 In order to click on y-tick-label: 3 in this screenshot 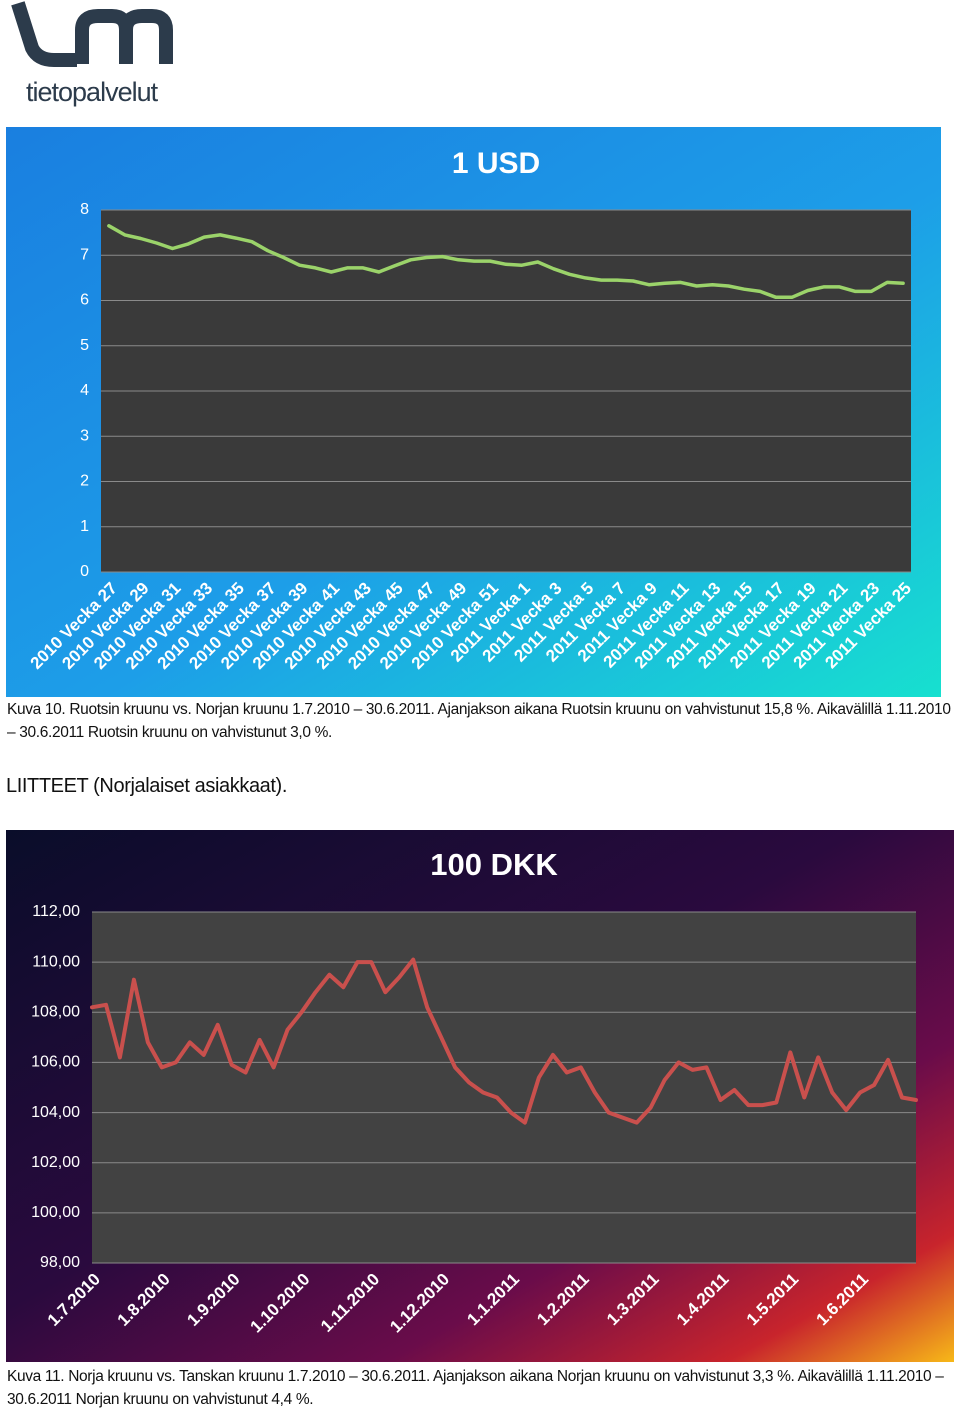, I will do `click(84, 435)`.